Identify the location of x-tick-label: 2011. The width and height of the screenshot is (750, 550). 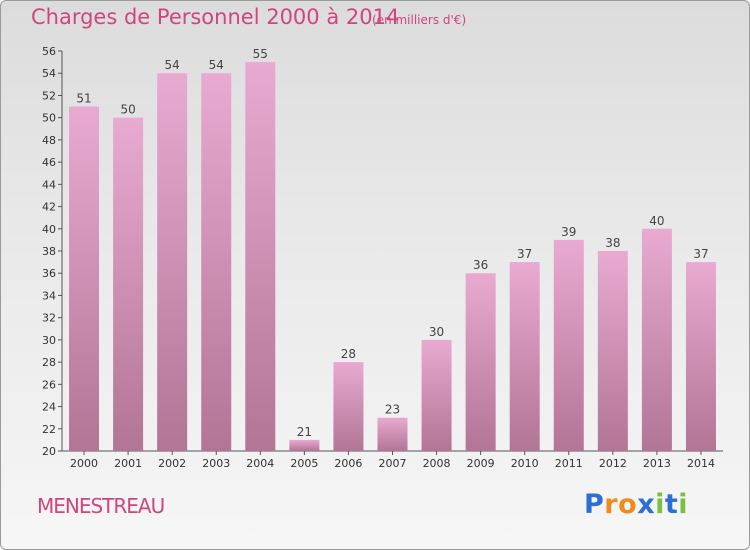
(569, 463).